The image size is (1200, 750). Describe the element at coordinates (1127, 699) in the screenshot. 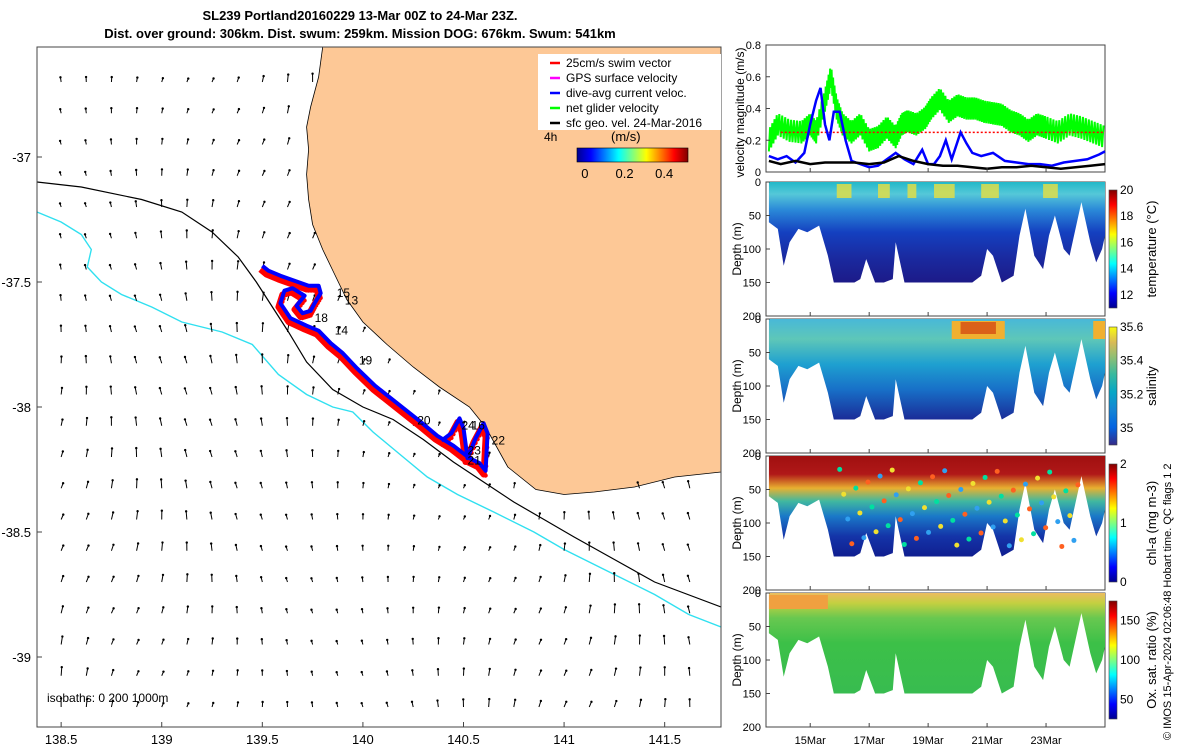

I see `oxygen-colorbar-tick: 50` at that location.